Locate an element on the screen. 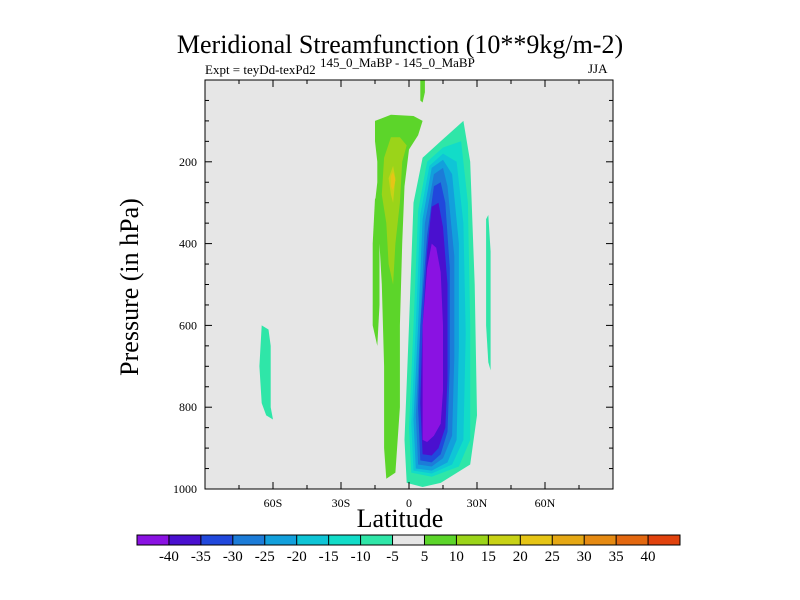  neg-south-cell is located at coordinates (266, 372).